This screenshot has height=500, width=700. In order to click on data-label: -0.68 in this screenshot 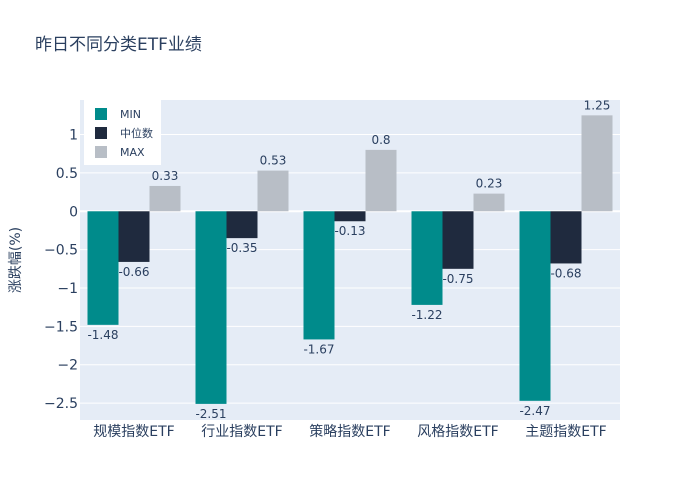, I will do `click(565, 273)`.